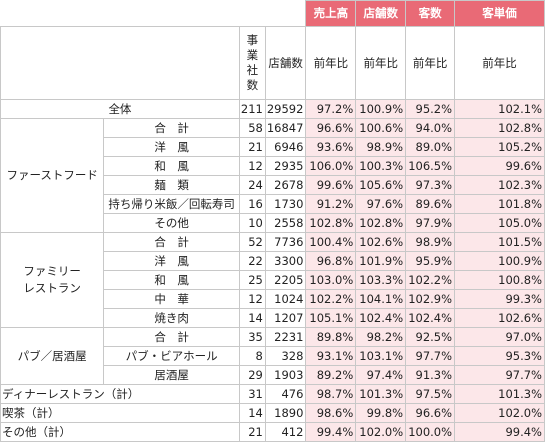 Image resolution: width=545 pixels, height=442 pixels. What do you see at coordinates (331, 147) in the screenshot?
I see `row-sales: 93.6%` at bounding box center [331, 147].